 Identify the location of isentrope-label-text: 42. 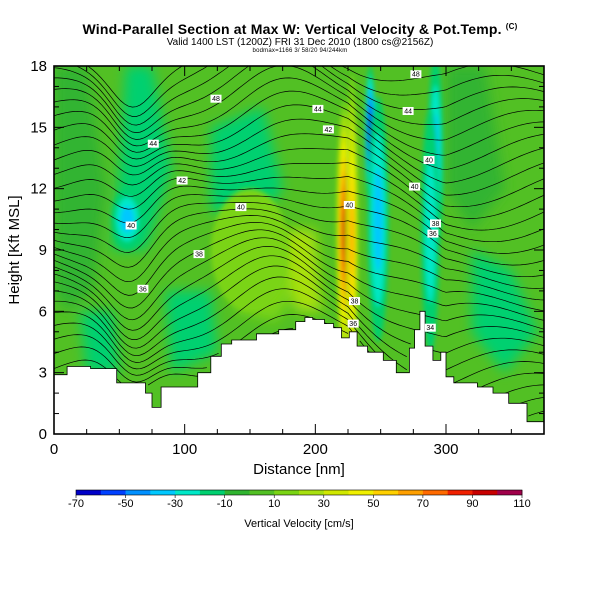
(329, 130).